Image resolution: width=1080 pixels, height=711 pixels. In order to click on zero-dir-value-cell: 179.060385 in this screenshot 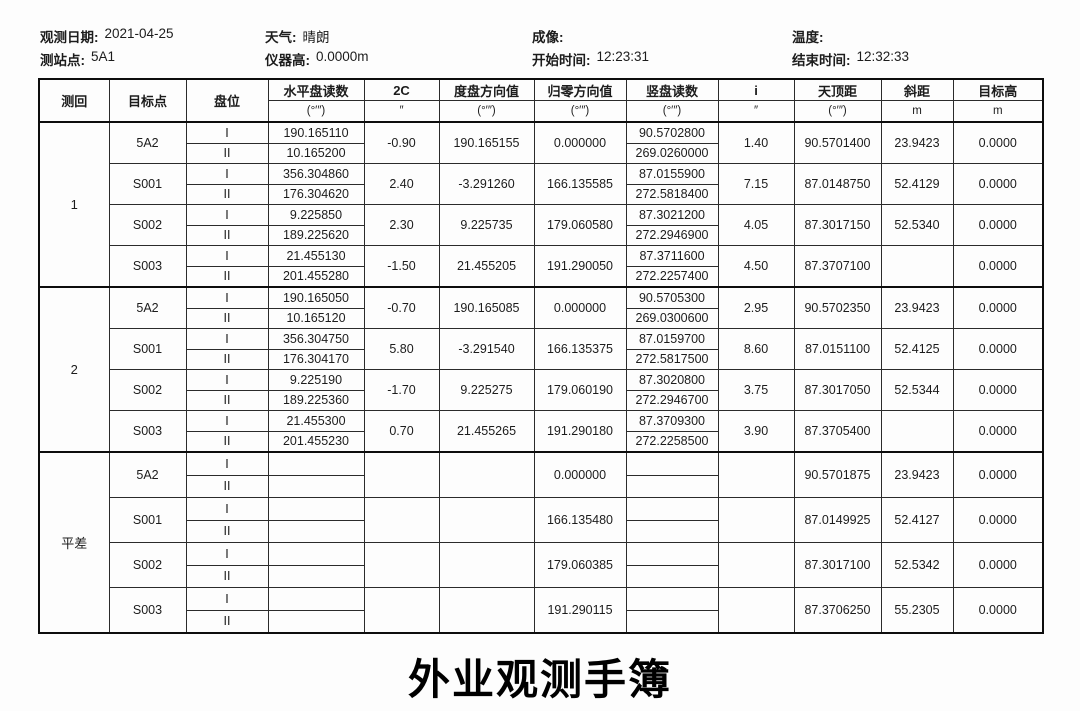, I will do `click(580, 565)`.